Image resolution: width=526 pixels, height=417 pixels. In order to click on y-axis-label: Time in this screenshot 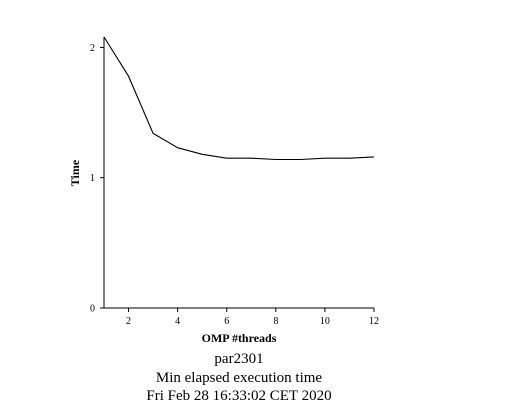, I will do `click(75, 172)`.